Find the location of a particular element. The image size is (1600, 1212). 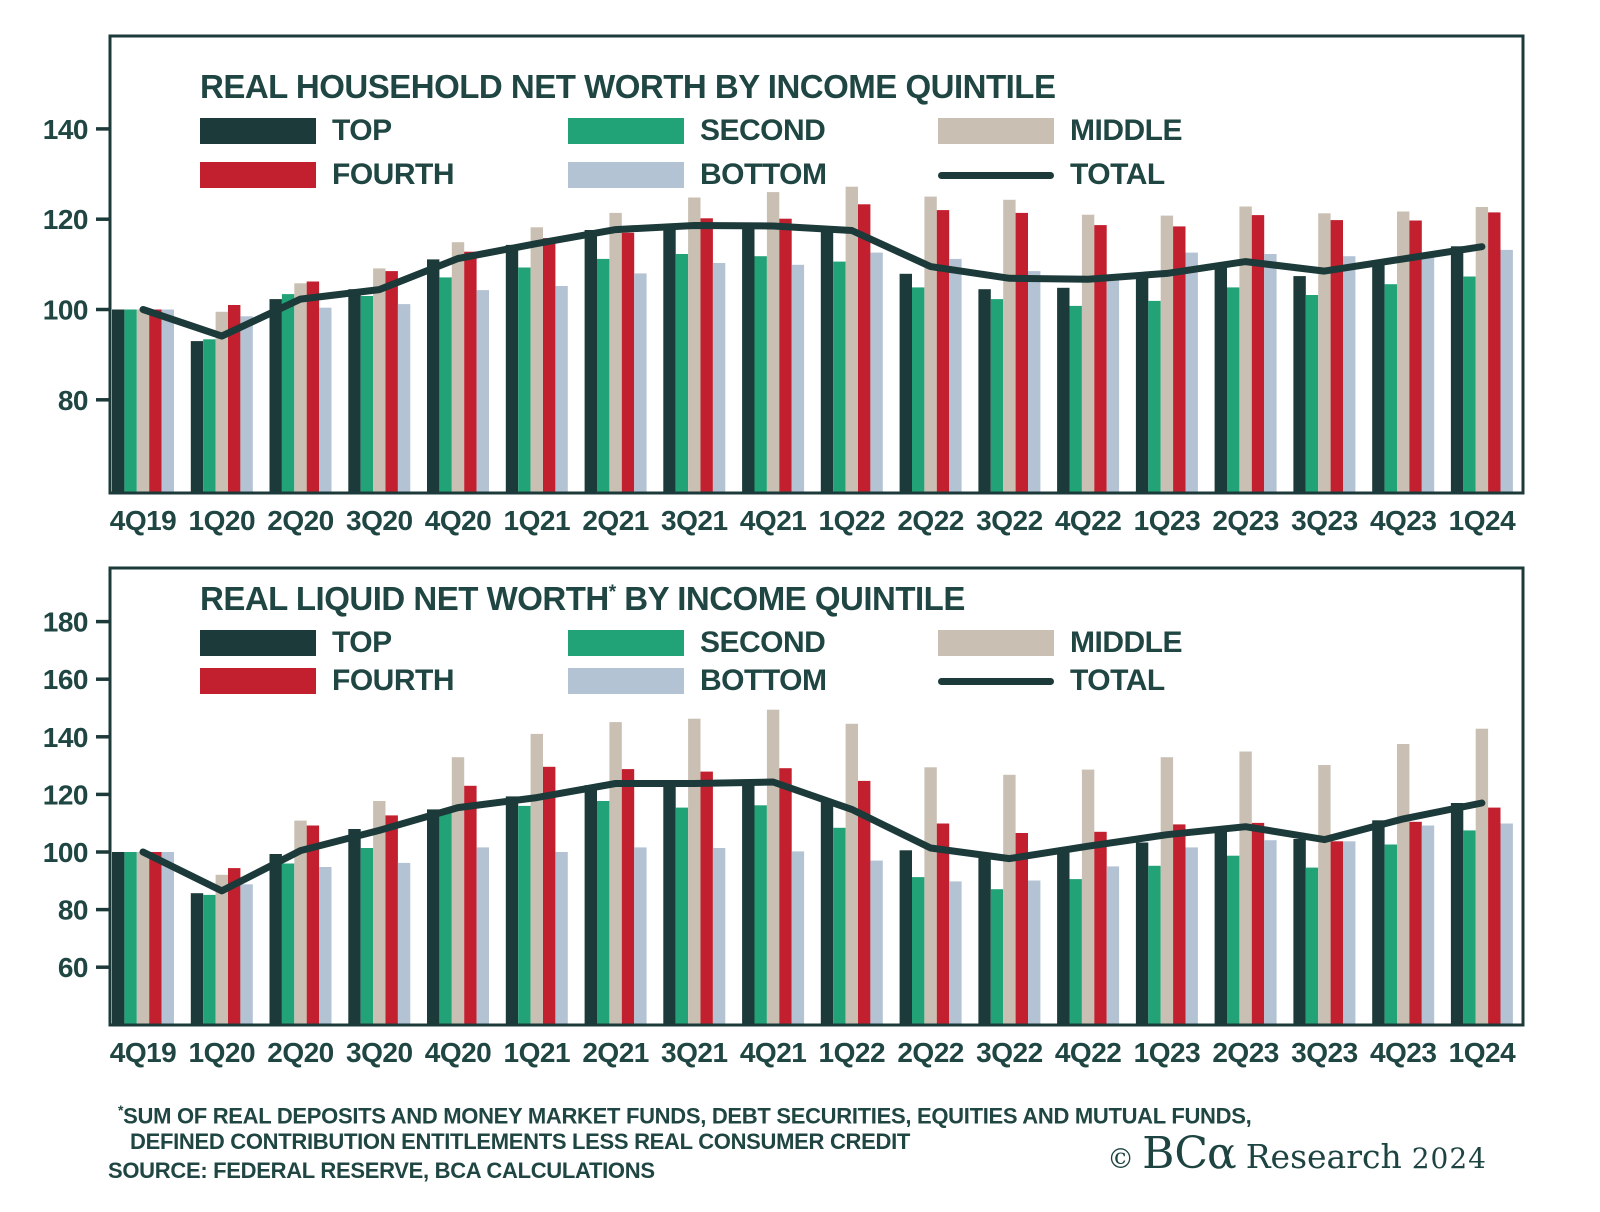

bar-fourth-1q22 is located at coordinates (864, 902).